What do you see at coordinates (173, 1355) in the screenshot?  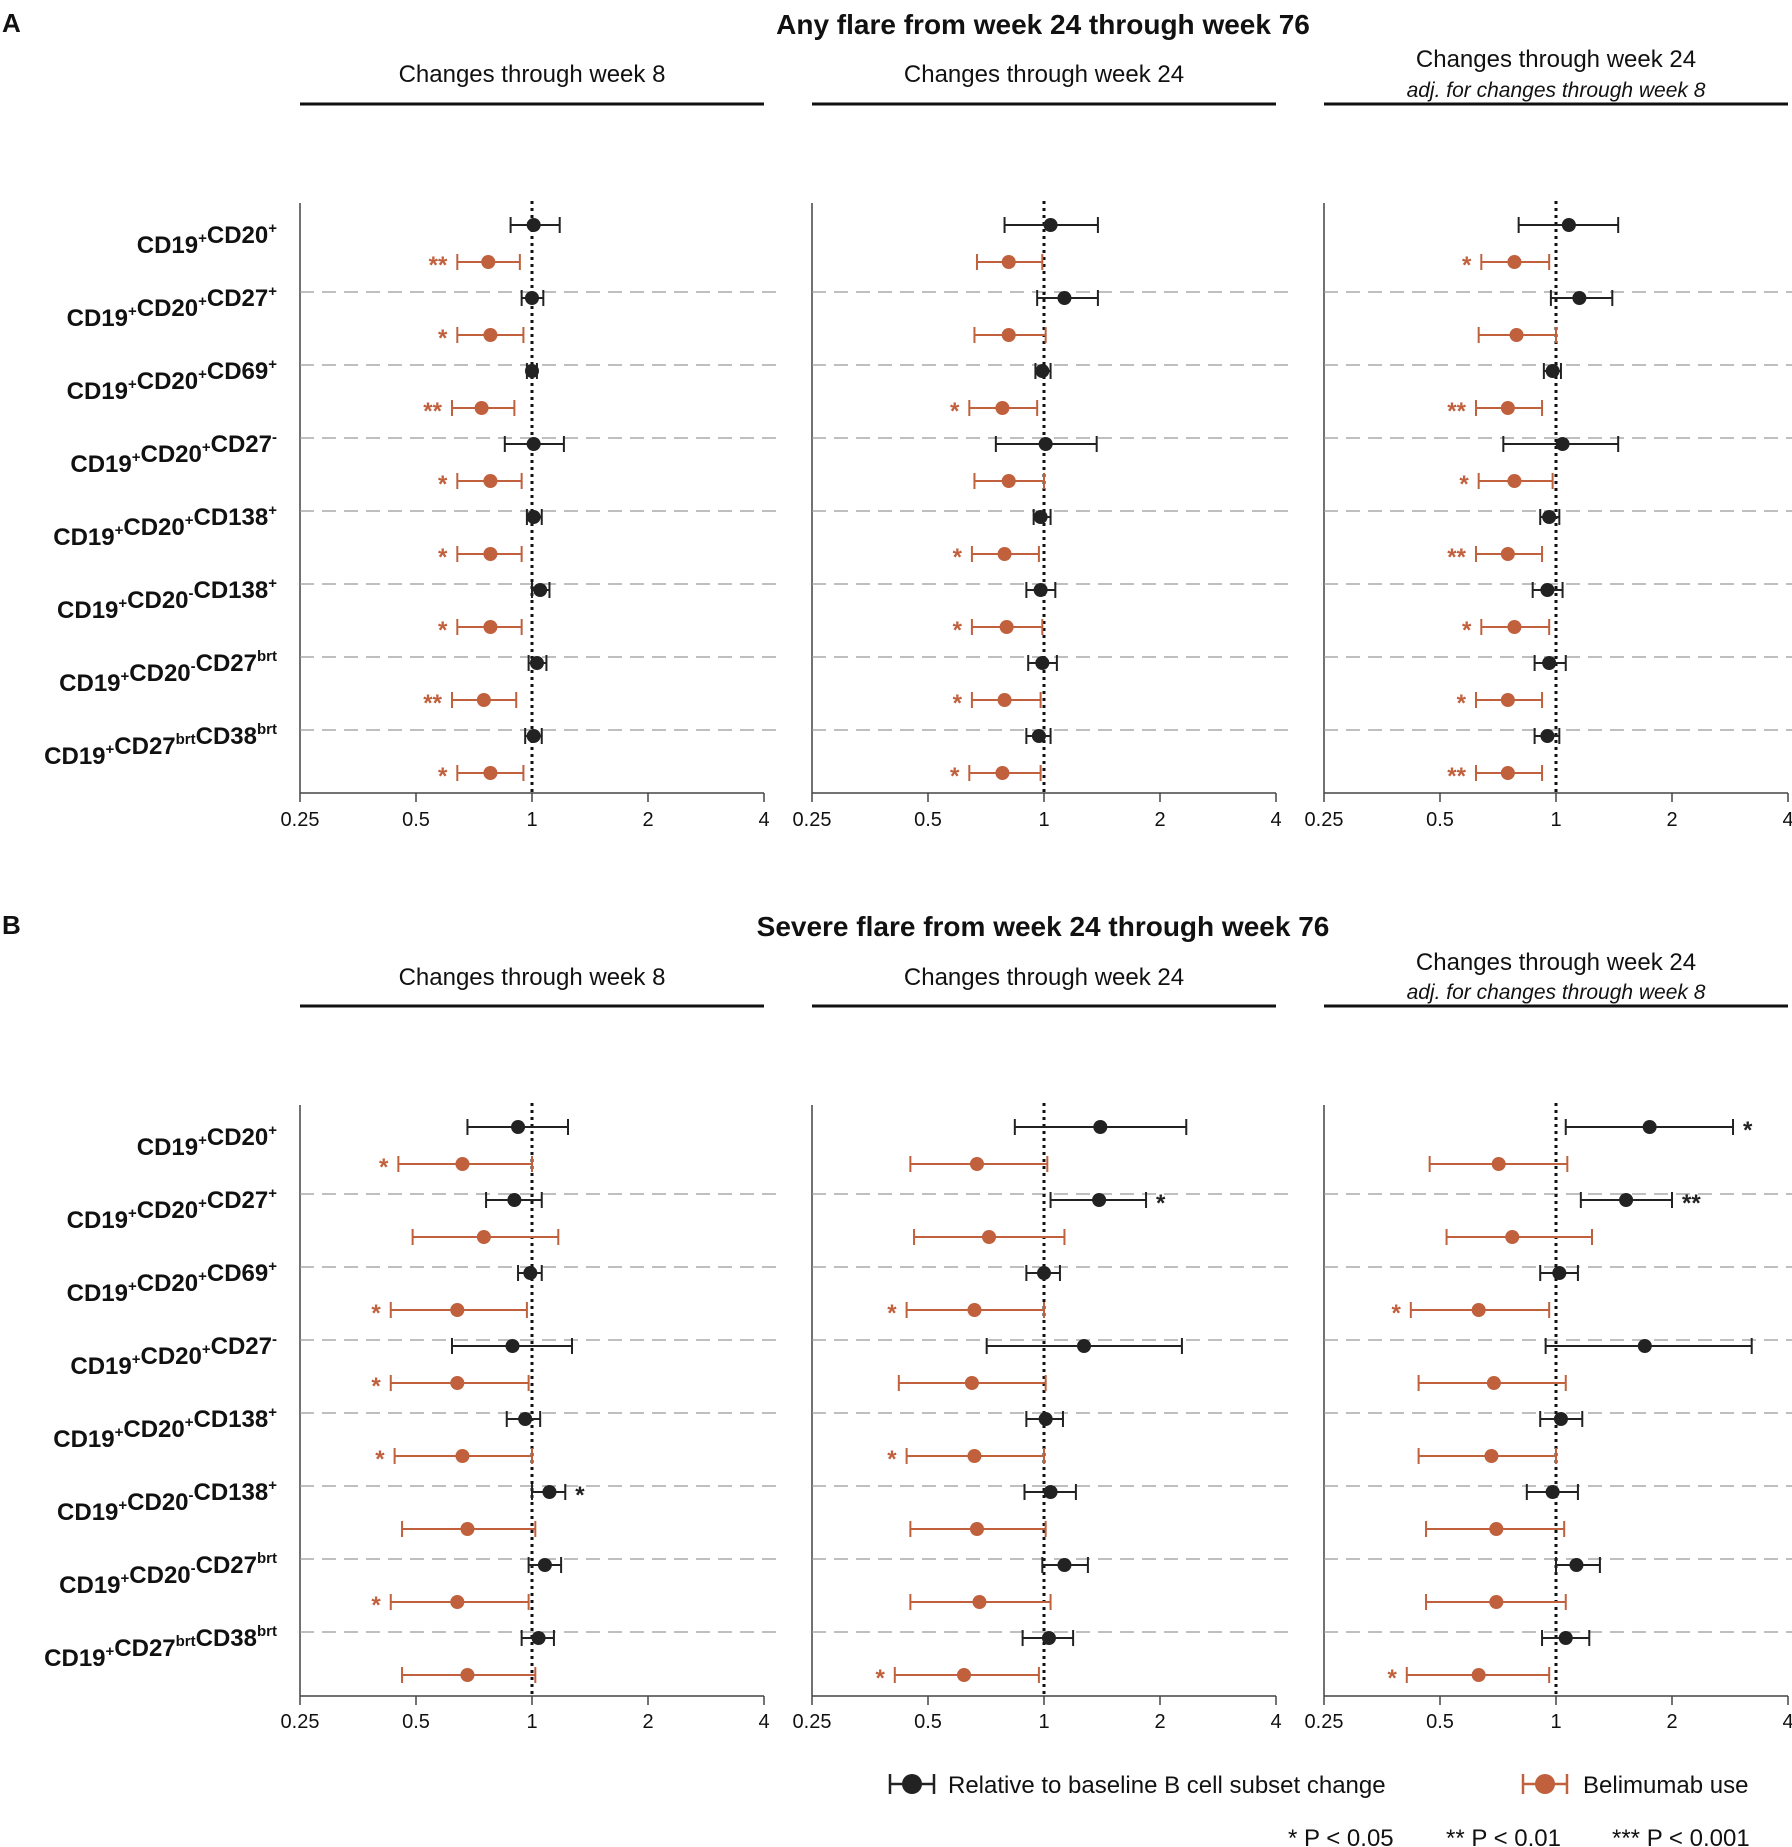 I see `row-label: CD19+CD20+CD27-` at bounding box center [173, 1355].